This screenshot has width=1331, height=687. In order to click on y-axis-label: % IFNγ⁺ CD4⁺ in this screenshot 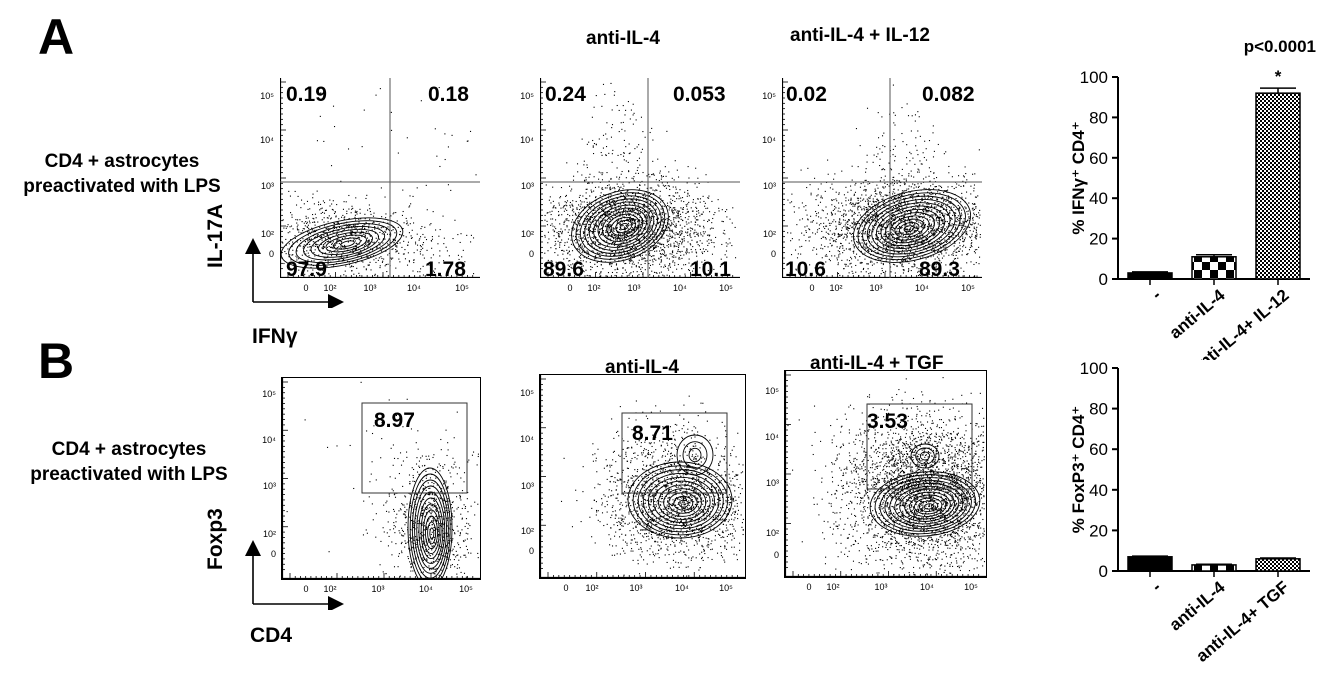, I will do `click(1078, 177)`.